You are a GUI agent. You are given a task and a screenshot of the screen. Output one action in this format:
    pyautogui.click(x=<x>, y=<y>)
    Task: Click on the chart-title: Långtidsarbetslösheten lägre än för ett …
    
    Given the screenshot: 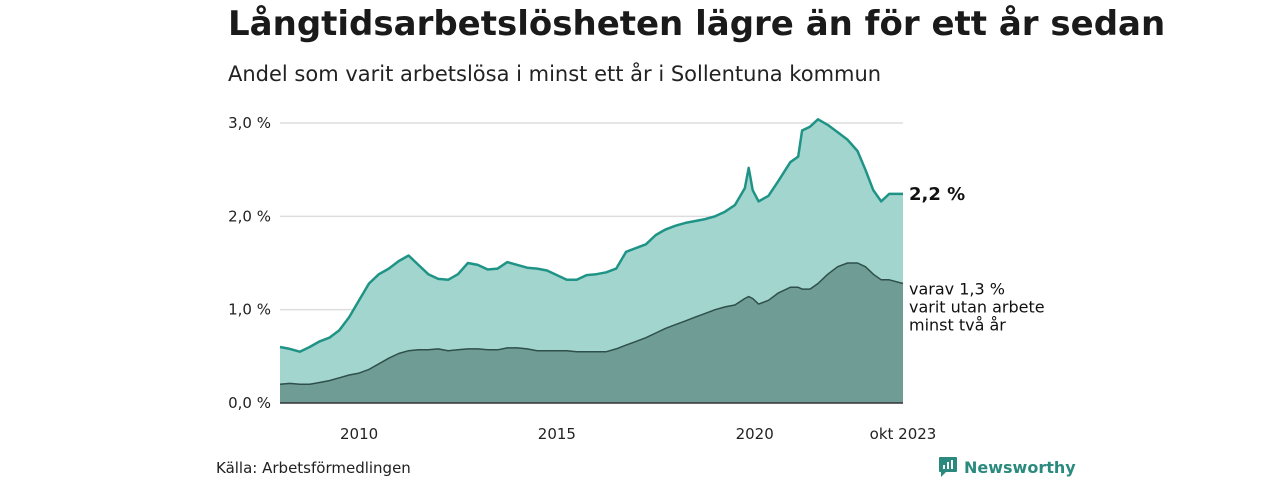 What is the action you would take?
    pyautogui.click(x=697, y=24)
    